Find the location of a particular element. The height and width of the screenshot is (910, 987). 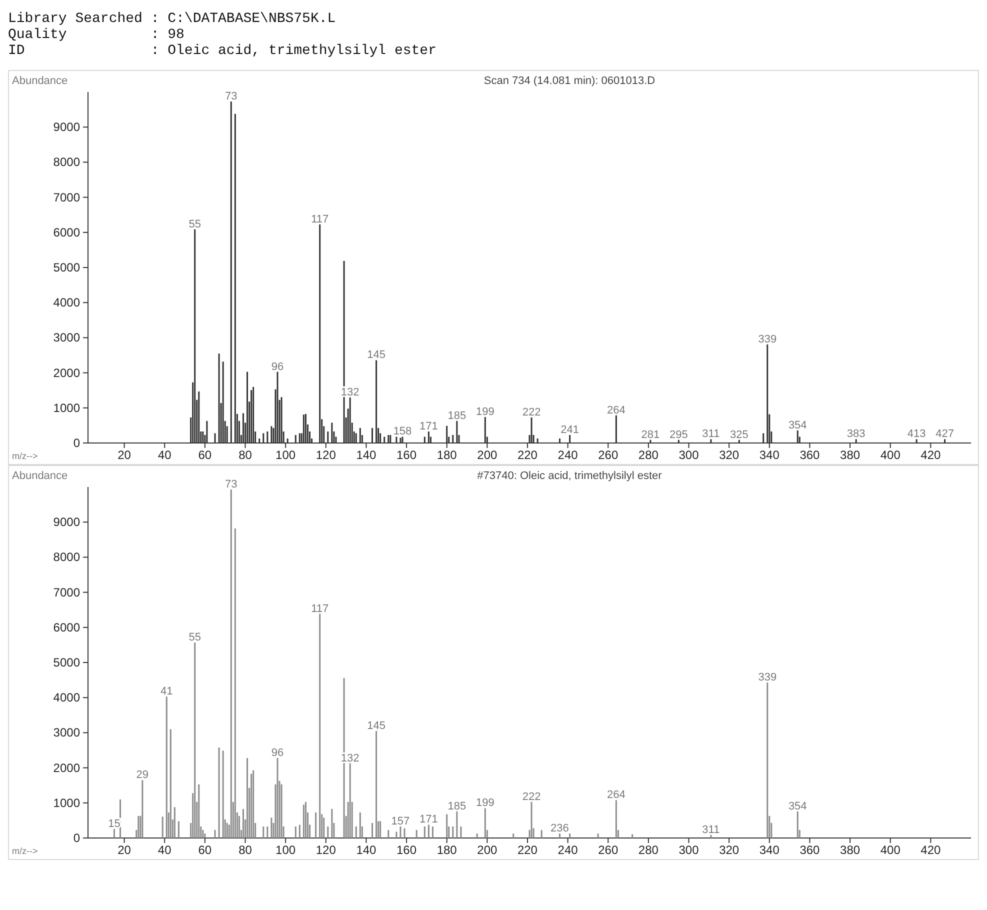

annotation: 236 is located at coordinates (559, 828).